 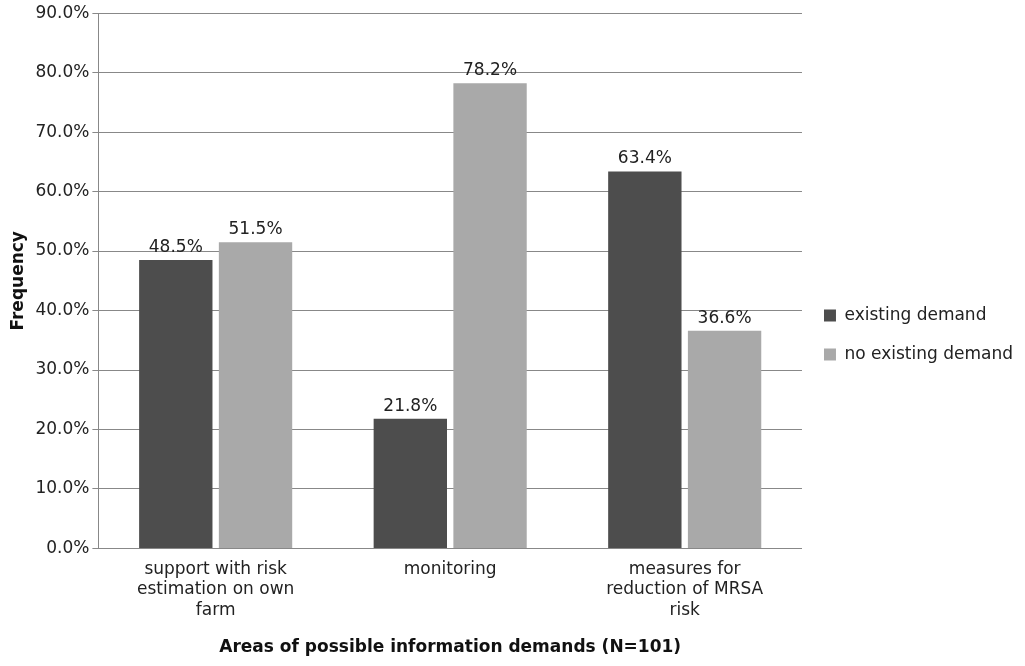 What do you see at coordinates (450, 646) in the screenshot?
I see `x-axis-title: Areas of possible information demands (N=101)` at bounding box center [450, 646].